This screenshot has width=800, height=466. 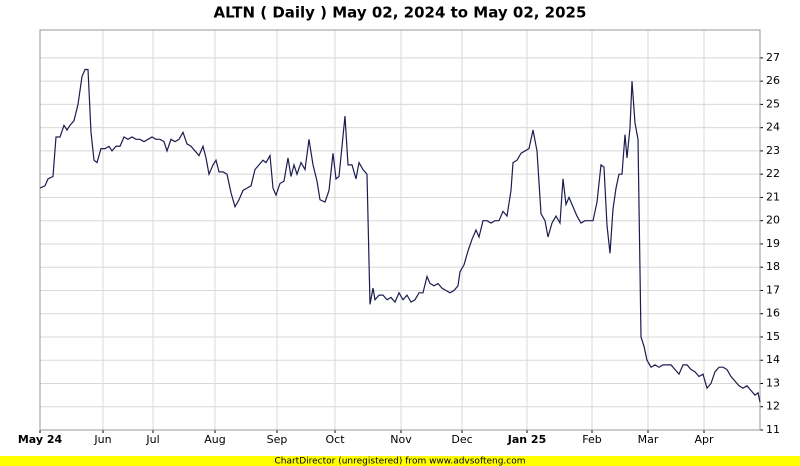 What do you see at coordinates (773, 150) in the screenshot?
I see `y-tick-label: 23` at bounding box center [773, 150].